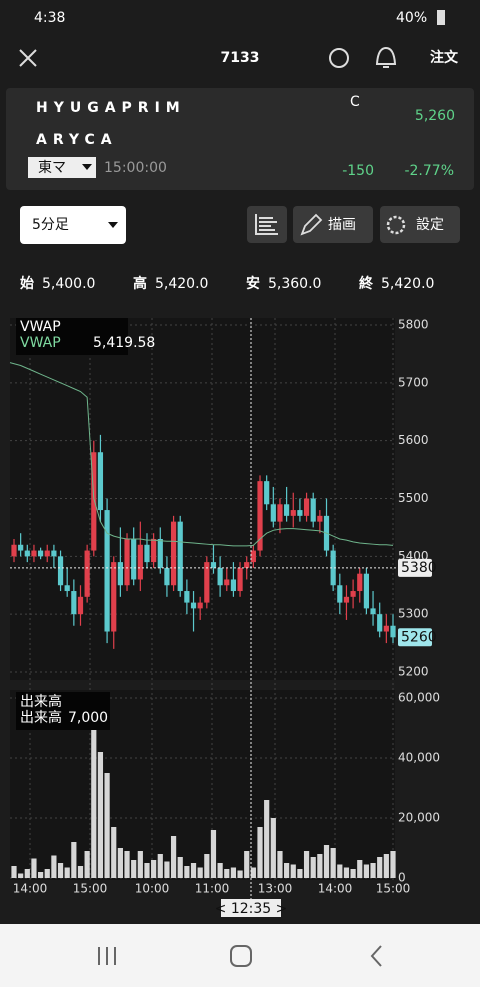 This screenshot has width=480, height=987. I want to click on crosshair-time-box, so click(251, 908).